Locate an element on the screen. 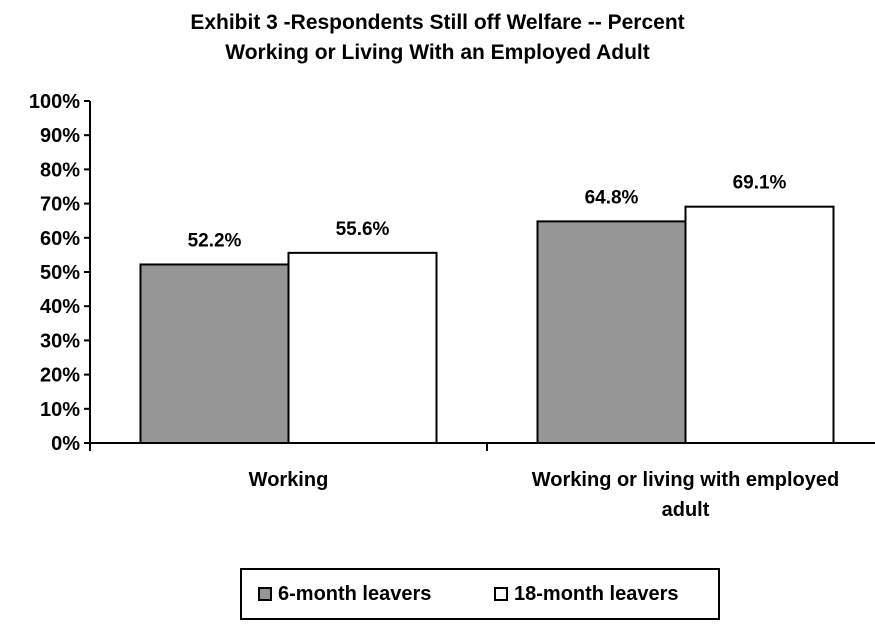 The height and width of the screenshot is (627, 875). y-tick-label: 40% is located at coordinates (60, 307).